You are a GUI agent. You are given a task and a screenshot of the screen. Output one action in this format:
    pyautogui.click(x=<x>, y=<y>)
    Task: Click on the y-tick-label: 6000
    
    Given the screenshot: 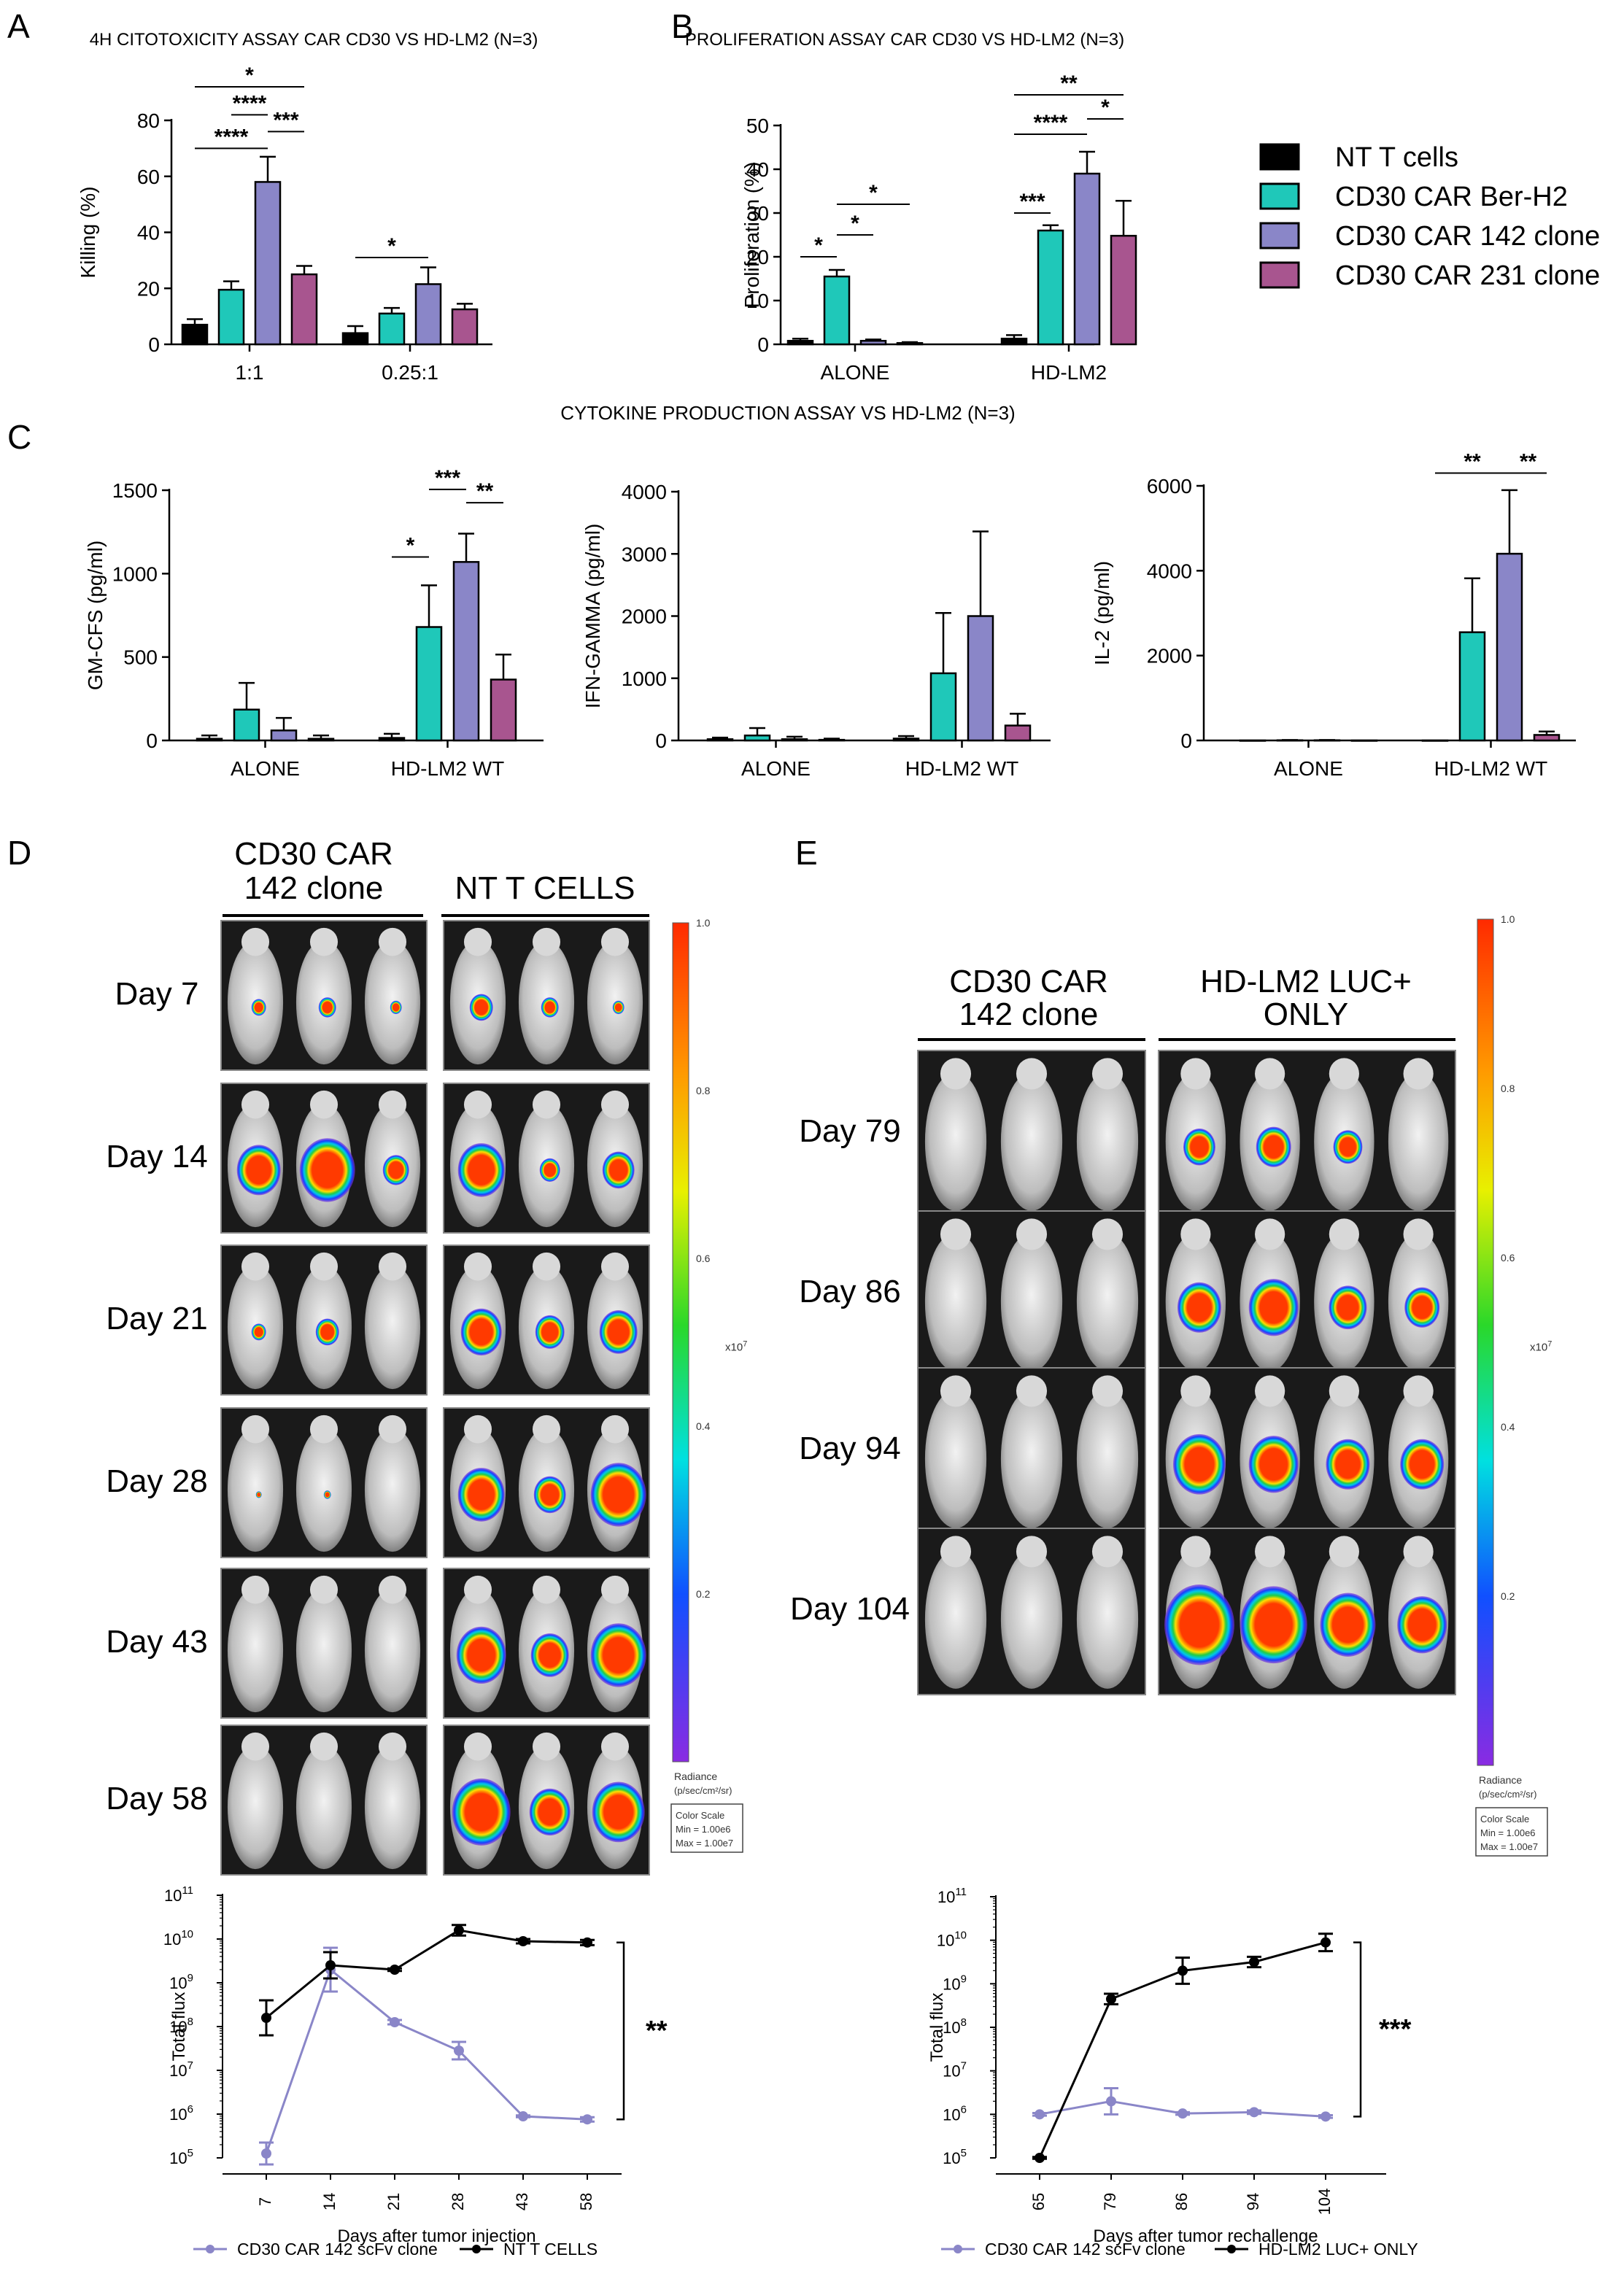 What is the action you would take?
    pyautogui.click(x=1169, y=486)
    